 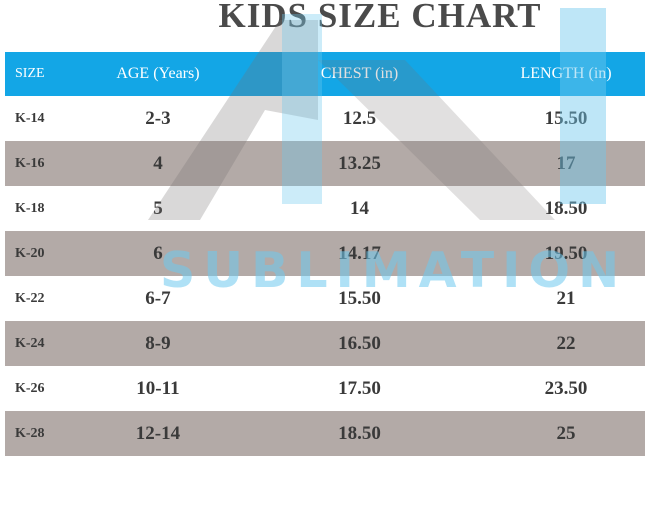 I want to click on age-cell: 8-9, so click(x=158, y=343).